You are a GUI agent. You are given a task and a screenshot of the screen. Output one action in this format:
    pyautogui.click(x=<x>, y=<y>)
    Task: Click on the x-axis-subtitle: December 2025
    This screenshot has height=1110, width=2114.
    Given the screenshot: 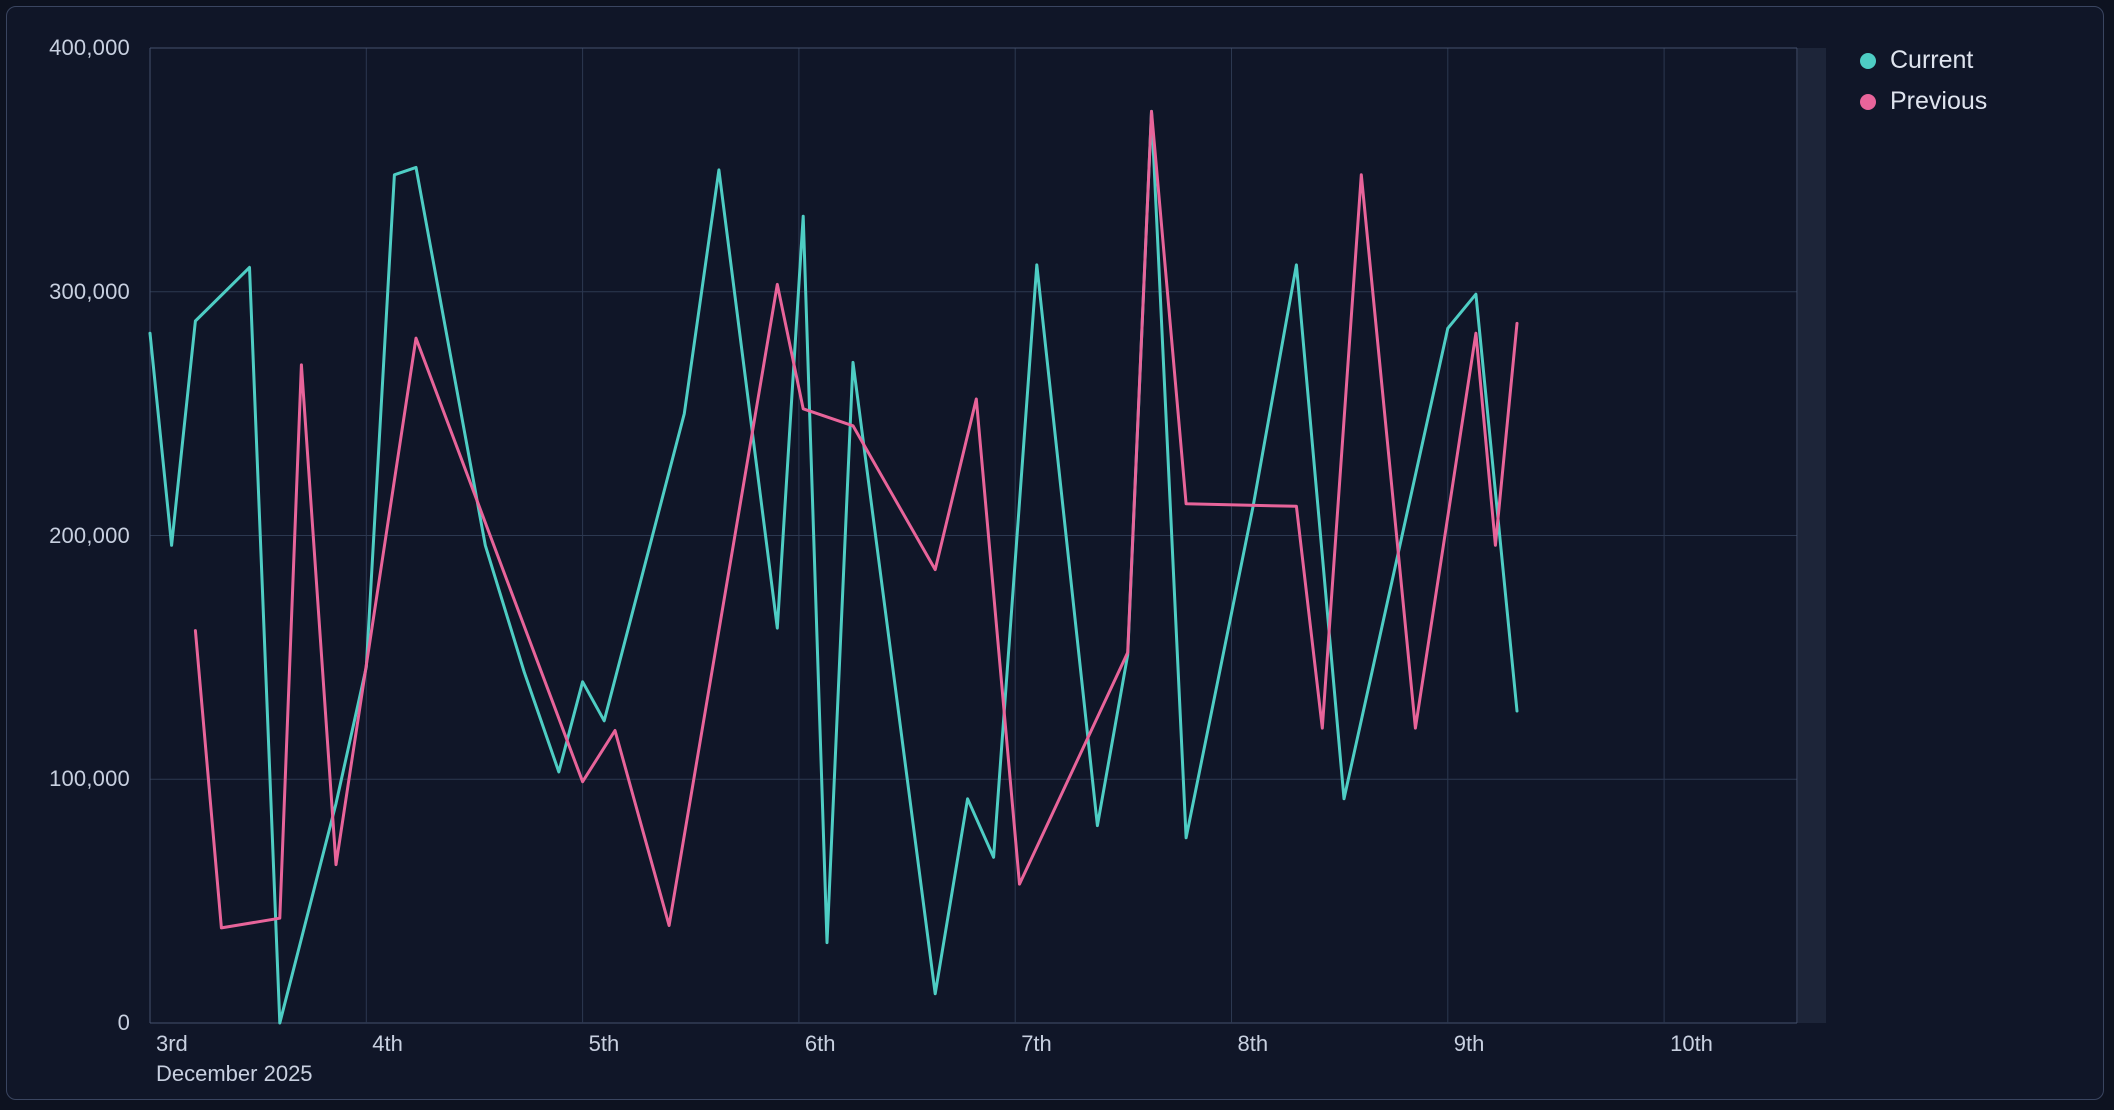 What is the action you would take?
    pyautogui.click(x=234, y=1073)
    